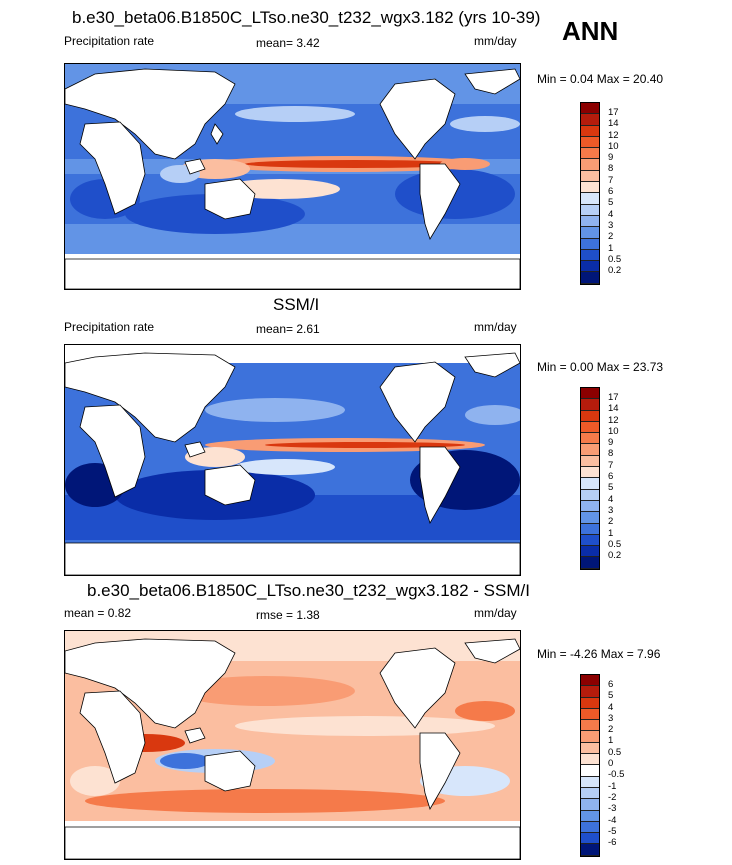 The image size is (732, 865). I want to click on panel3-mean: mean = 0.82, so click(98, 613).